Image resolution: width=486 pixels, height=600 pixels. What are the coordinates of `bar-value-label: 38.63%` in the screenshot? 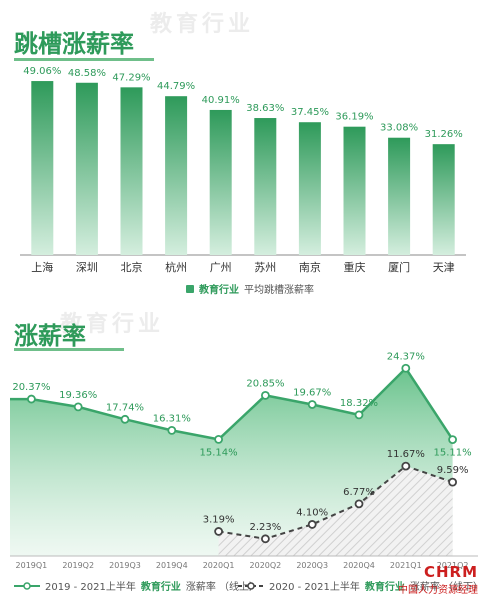 It's located at (265, 108).